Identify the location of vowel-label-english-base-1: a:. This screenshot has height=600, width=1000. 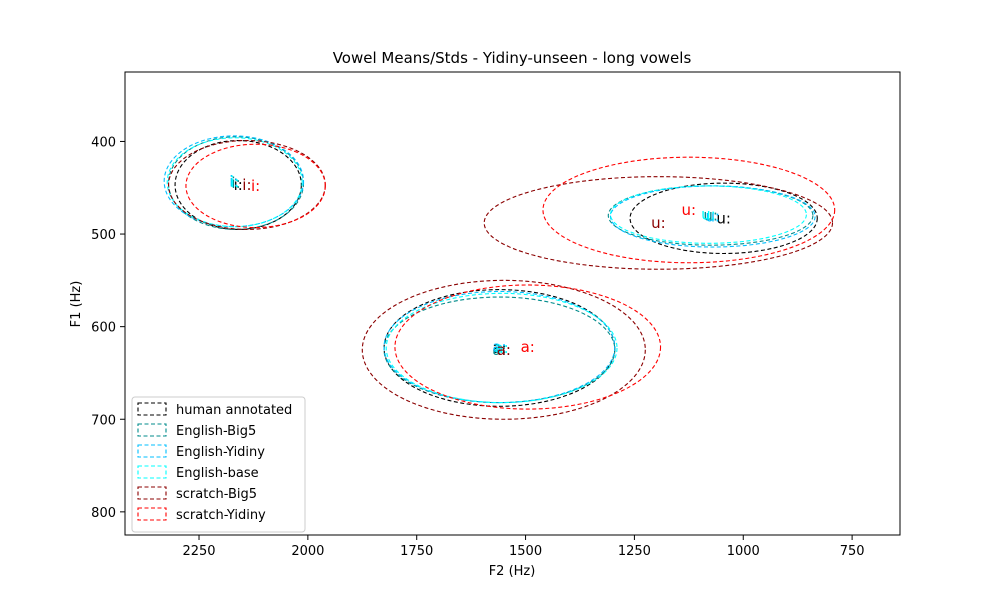
(501, 348).